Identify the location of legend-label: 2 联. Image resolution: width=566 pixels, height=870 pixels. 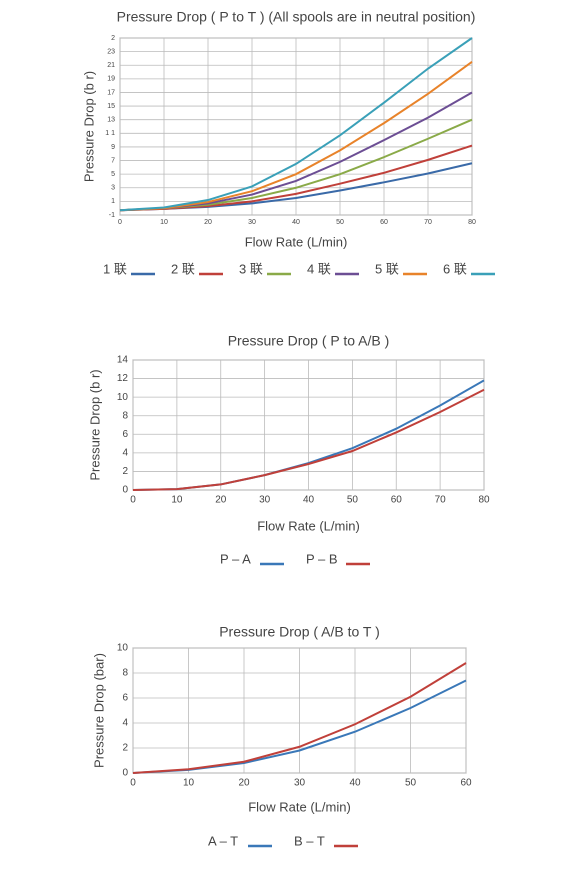
(183, 268).